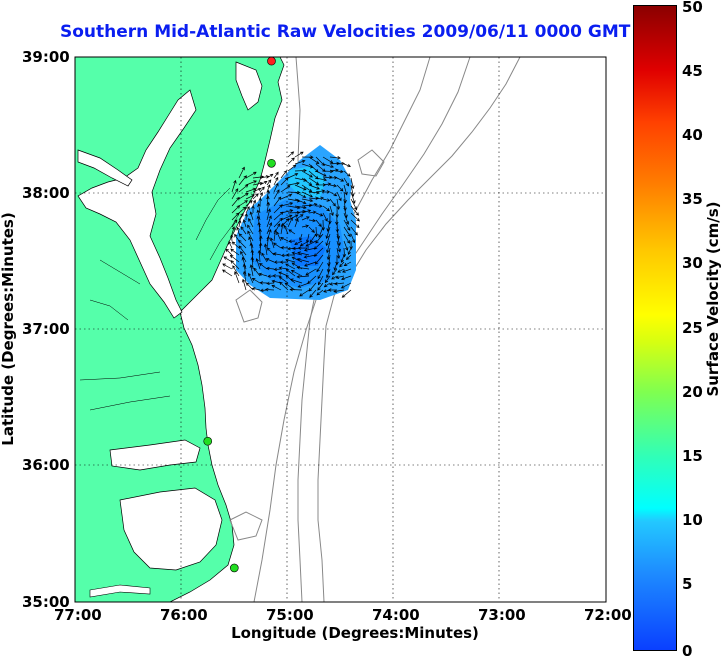  What do you see at coordinates (692, 520) in the screenshot?
I see `colorbar-tick: 10` at bounding box center [692, 520].